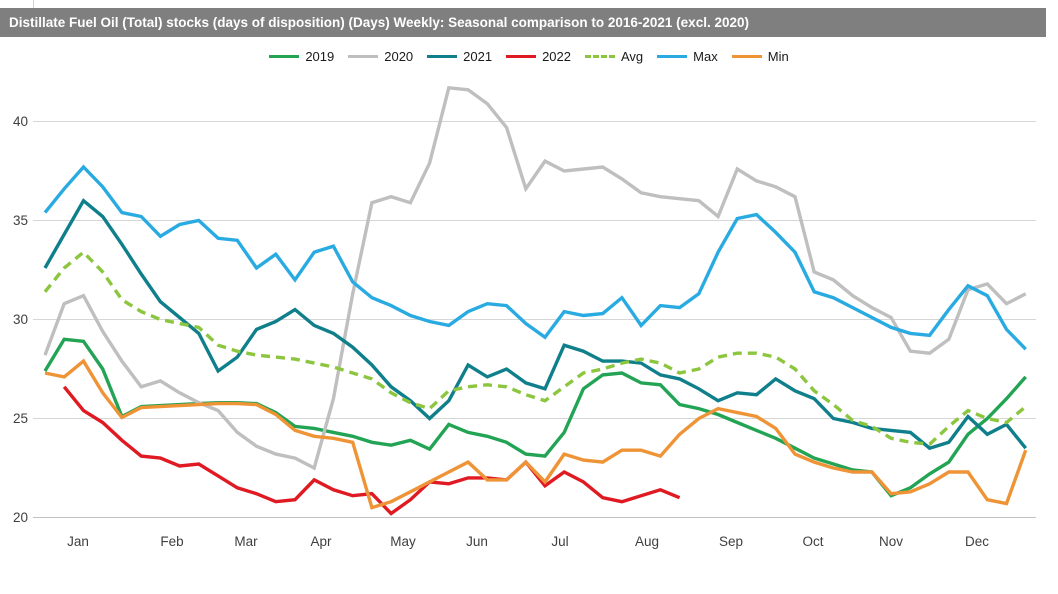 The image size is (1058, 594). I want to click on legend-label-max: Max, so click(705, 56).